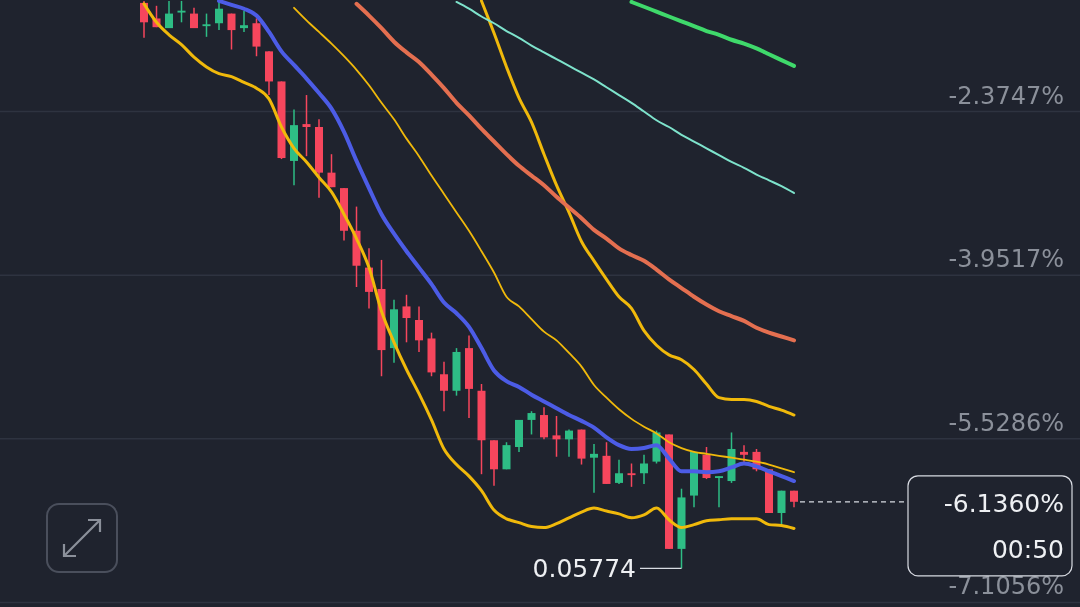 The image size is (1080, 607). I want to click on y-tick-label: -5.5286%, so click(1006, 422).